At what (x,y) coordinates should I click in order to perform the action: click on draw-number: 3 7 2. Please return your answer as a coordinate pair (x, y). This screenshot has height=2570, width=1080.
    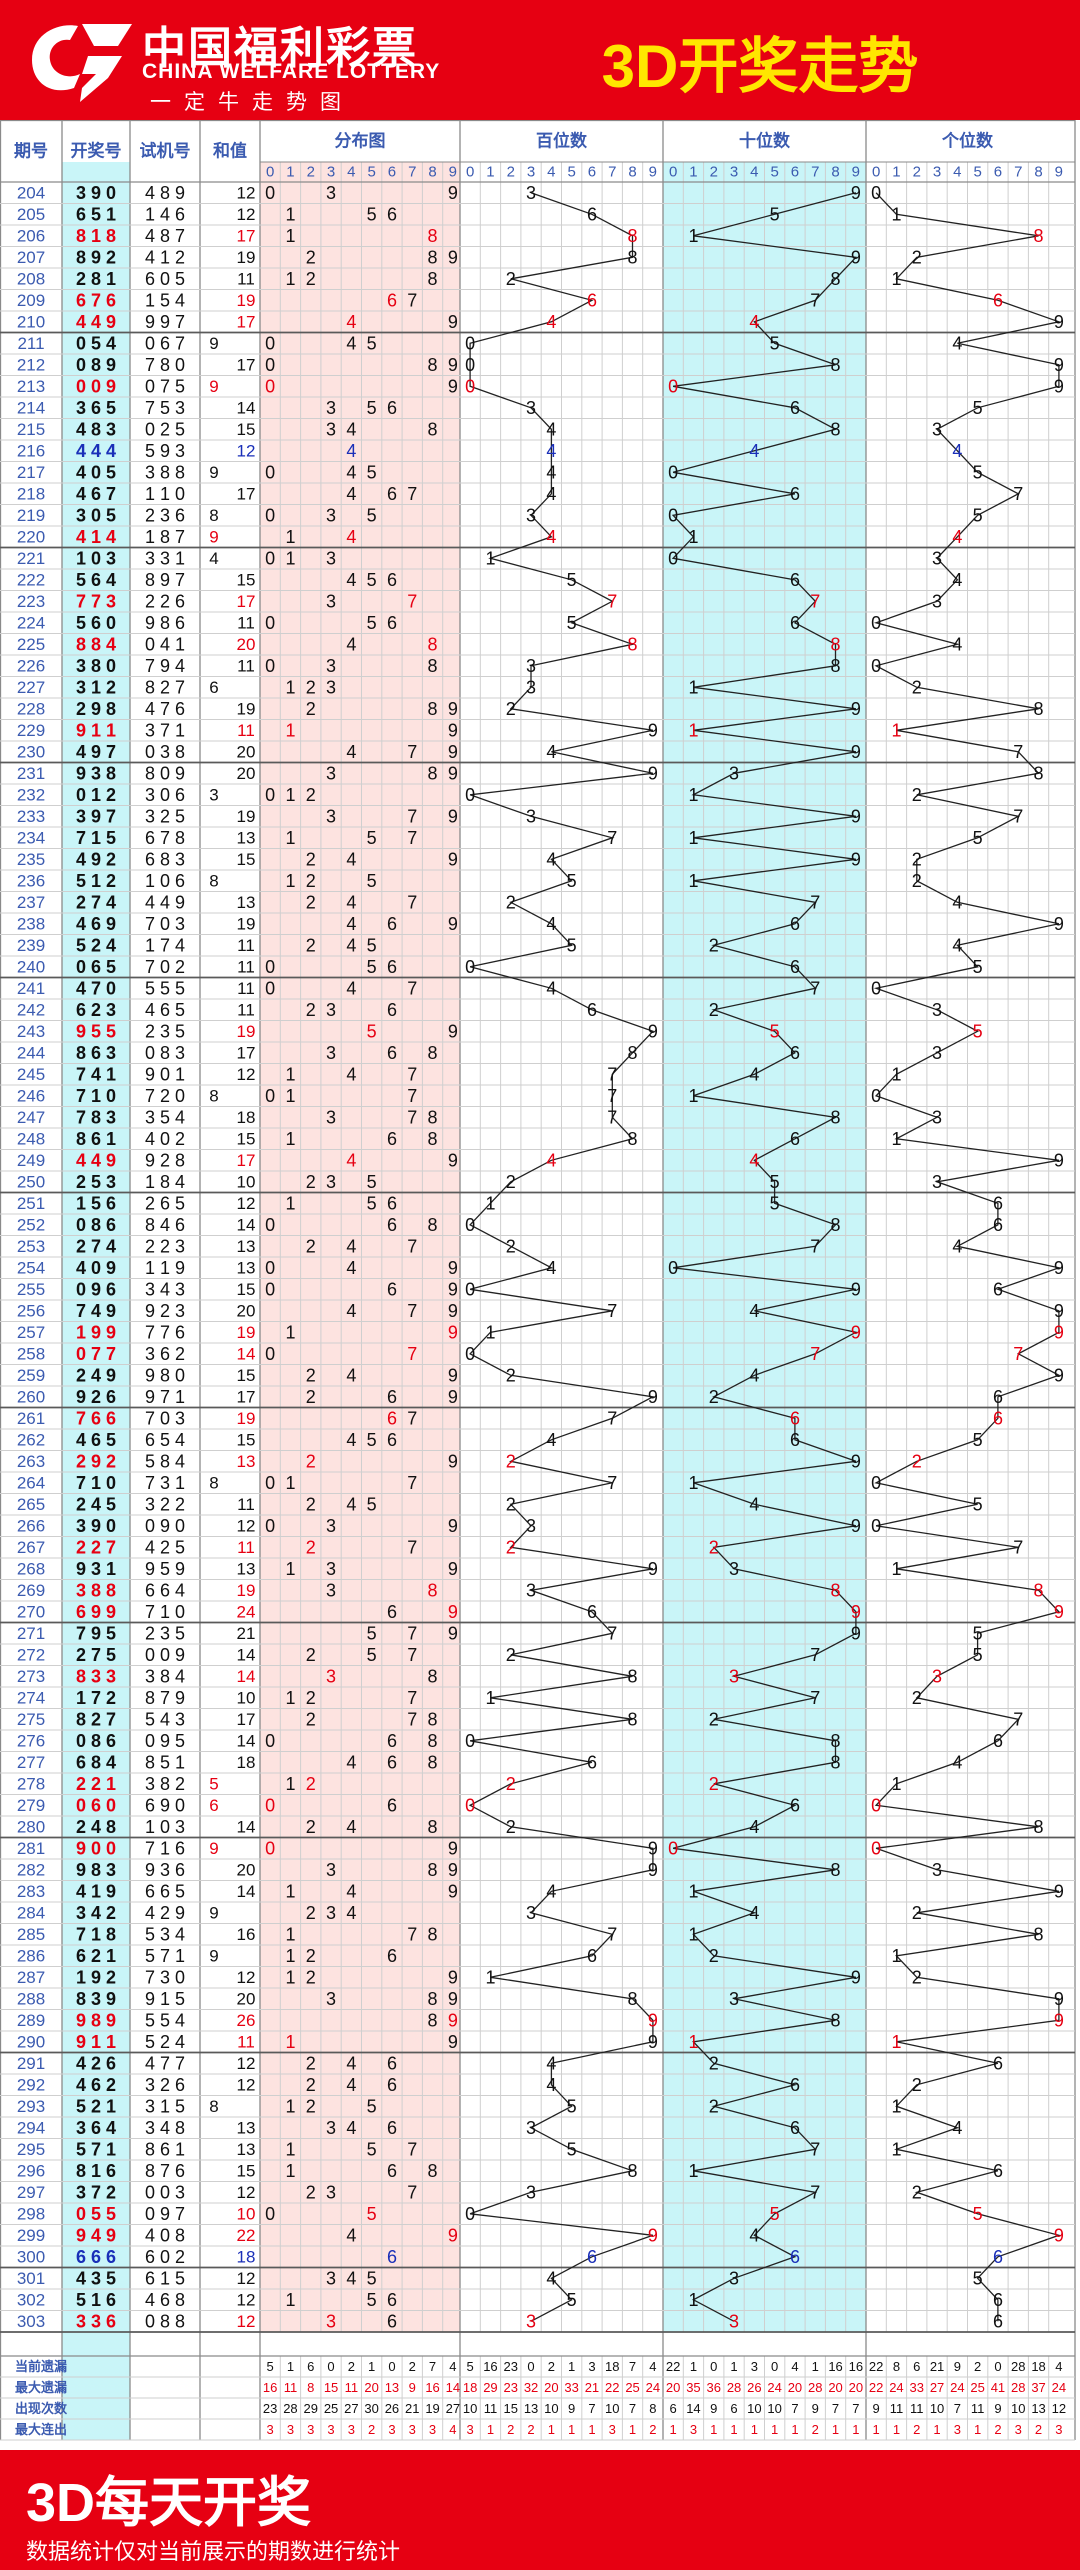
    Looking at the image, I should click on (96, 2192).